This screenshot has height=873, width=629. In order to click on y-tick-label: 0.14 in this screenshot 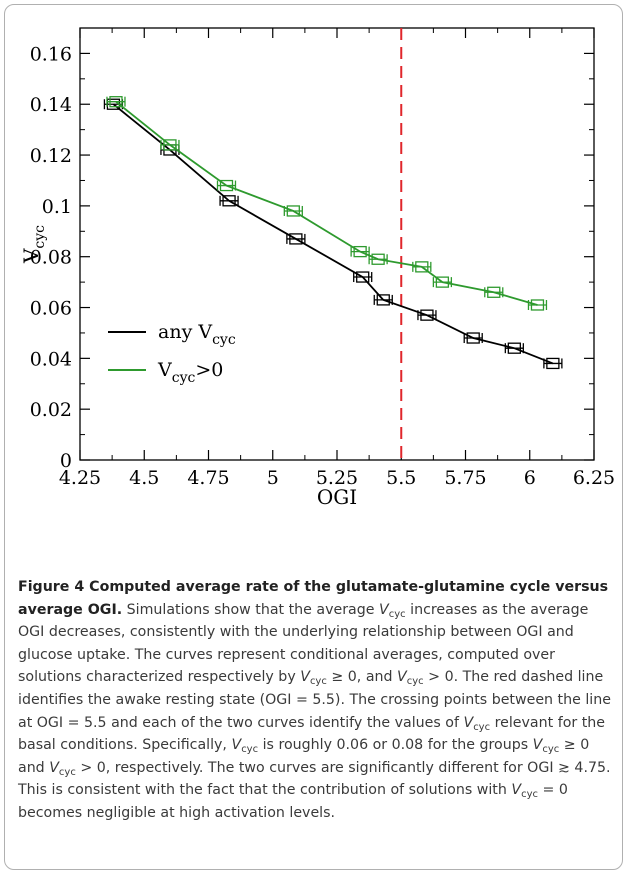, I will do `click(51, 105)`.